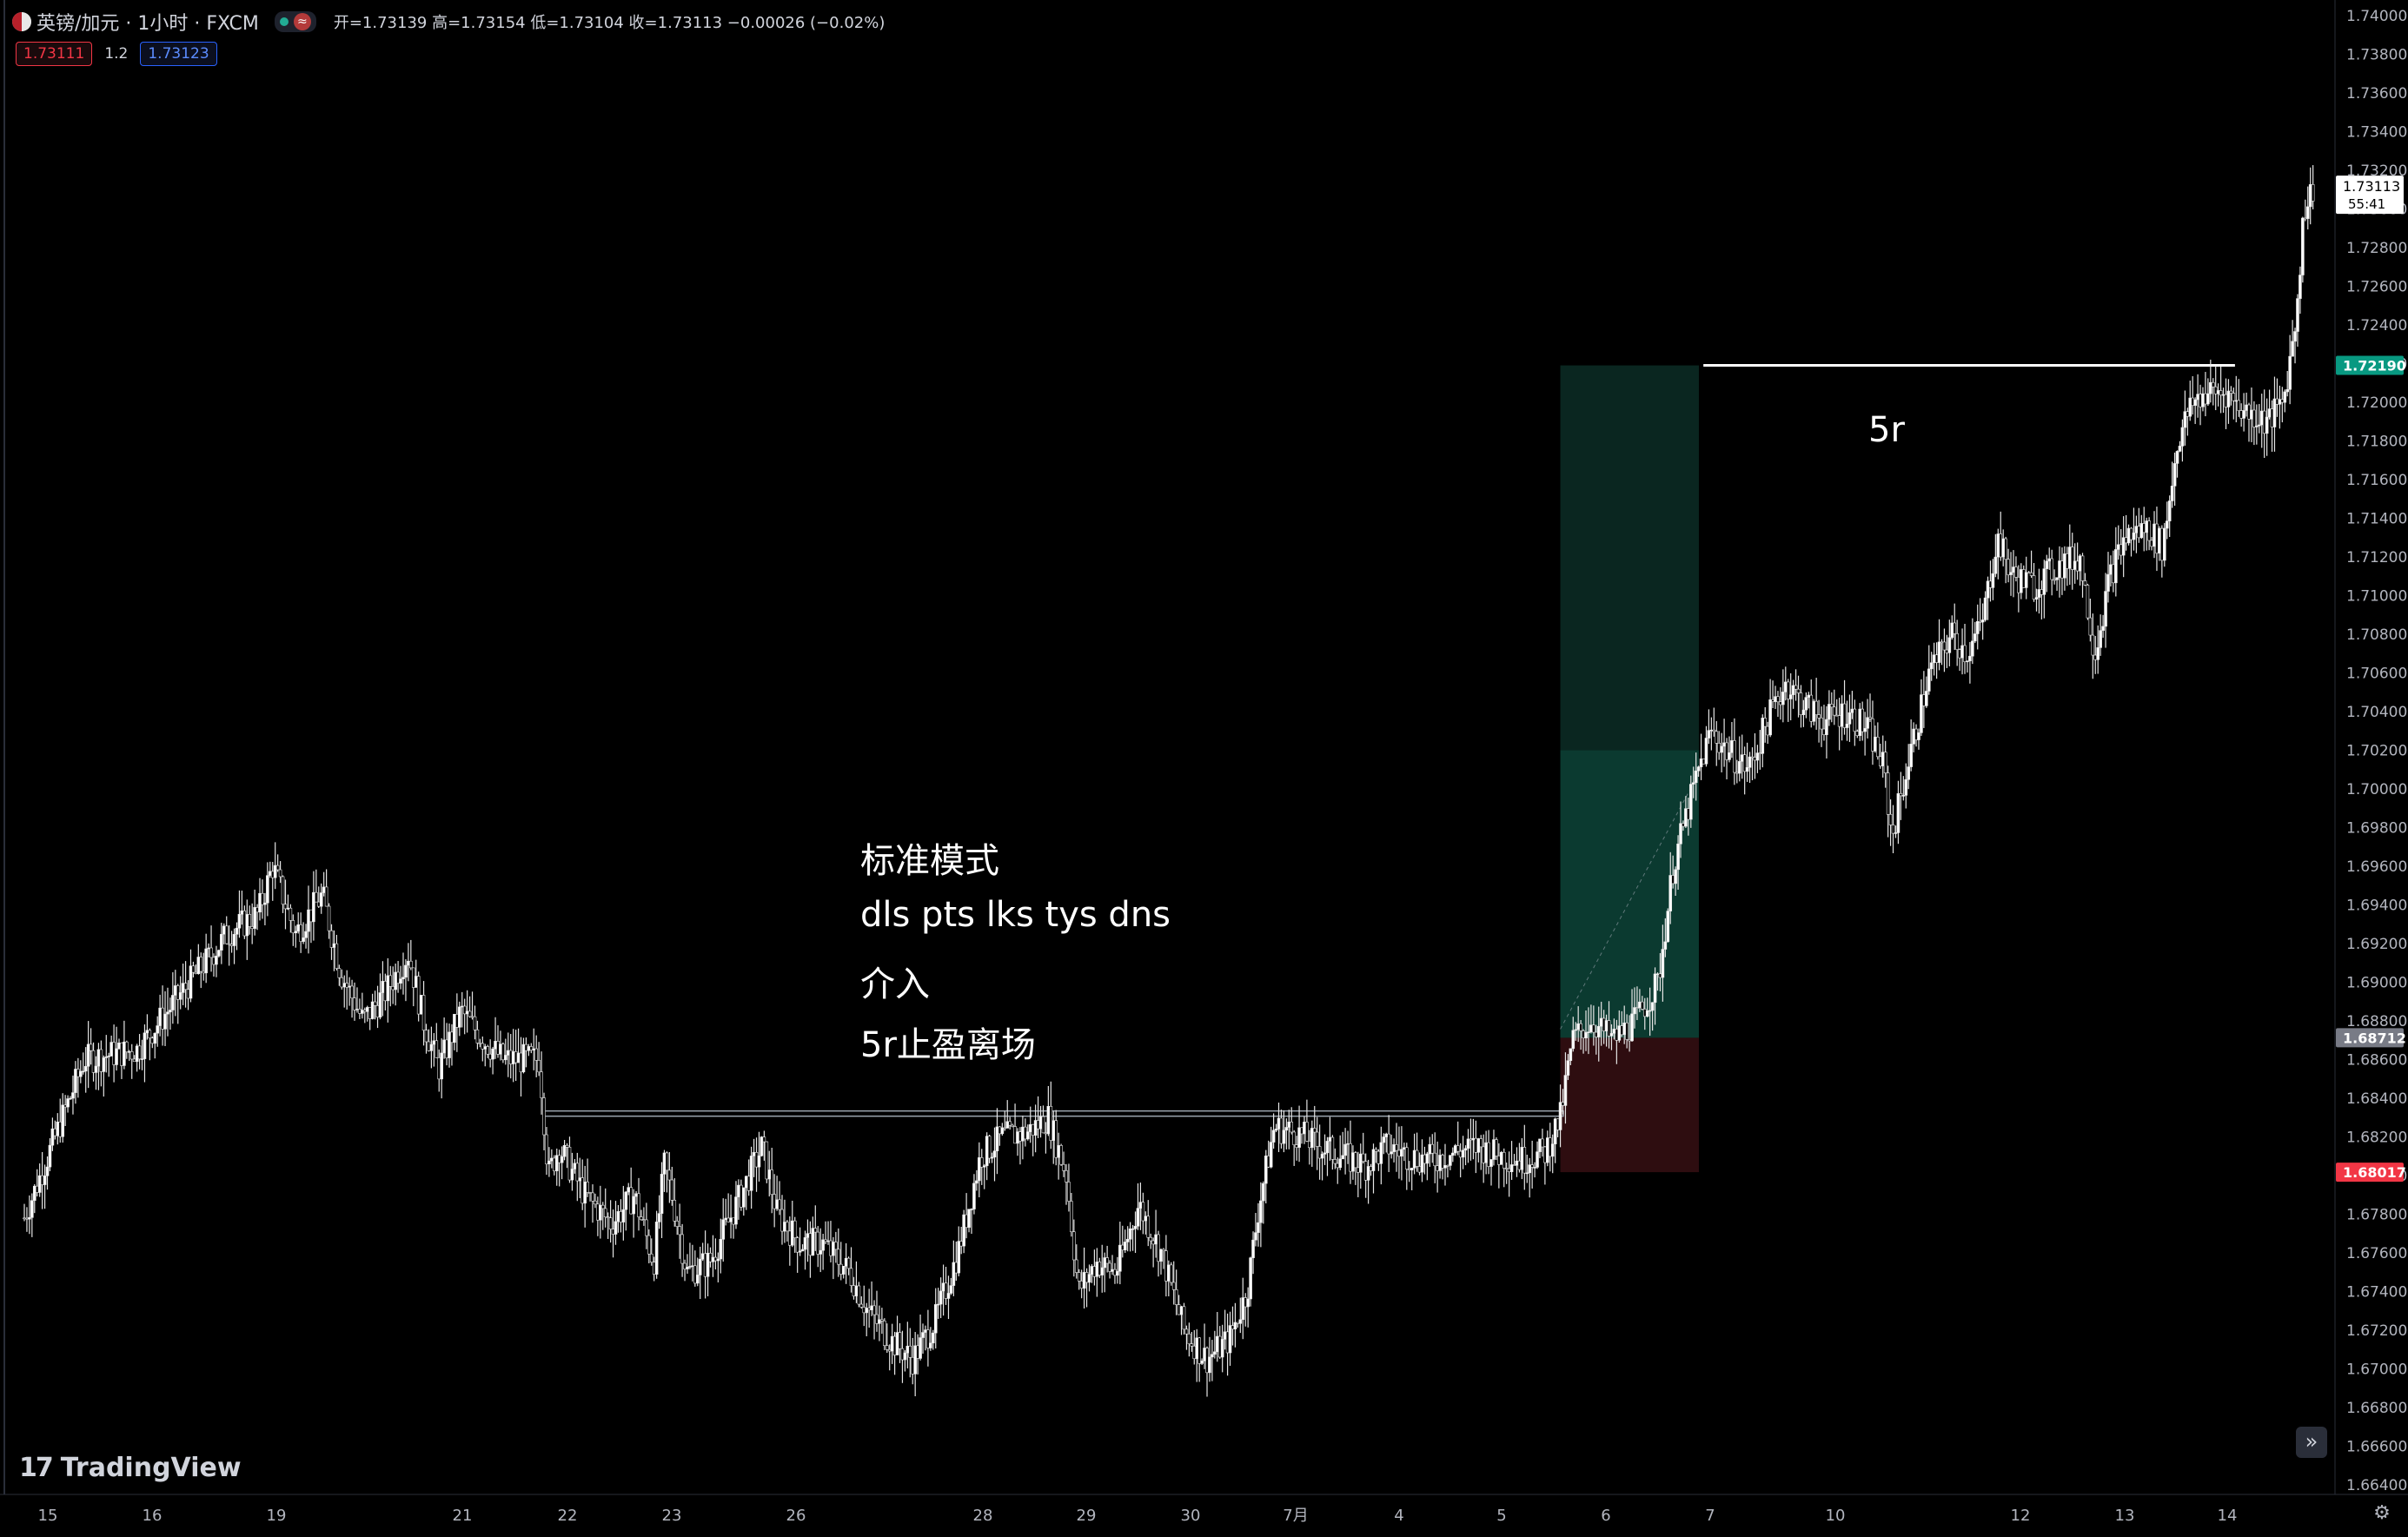 The width and height of the screenshot is (2408, 1537). Describe the element at coordinates (2376, 1021) in the screenshot. I see `price-tick-label: 1.68800` at that location.